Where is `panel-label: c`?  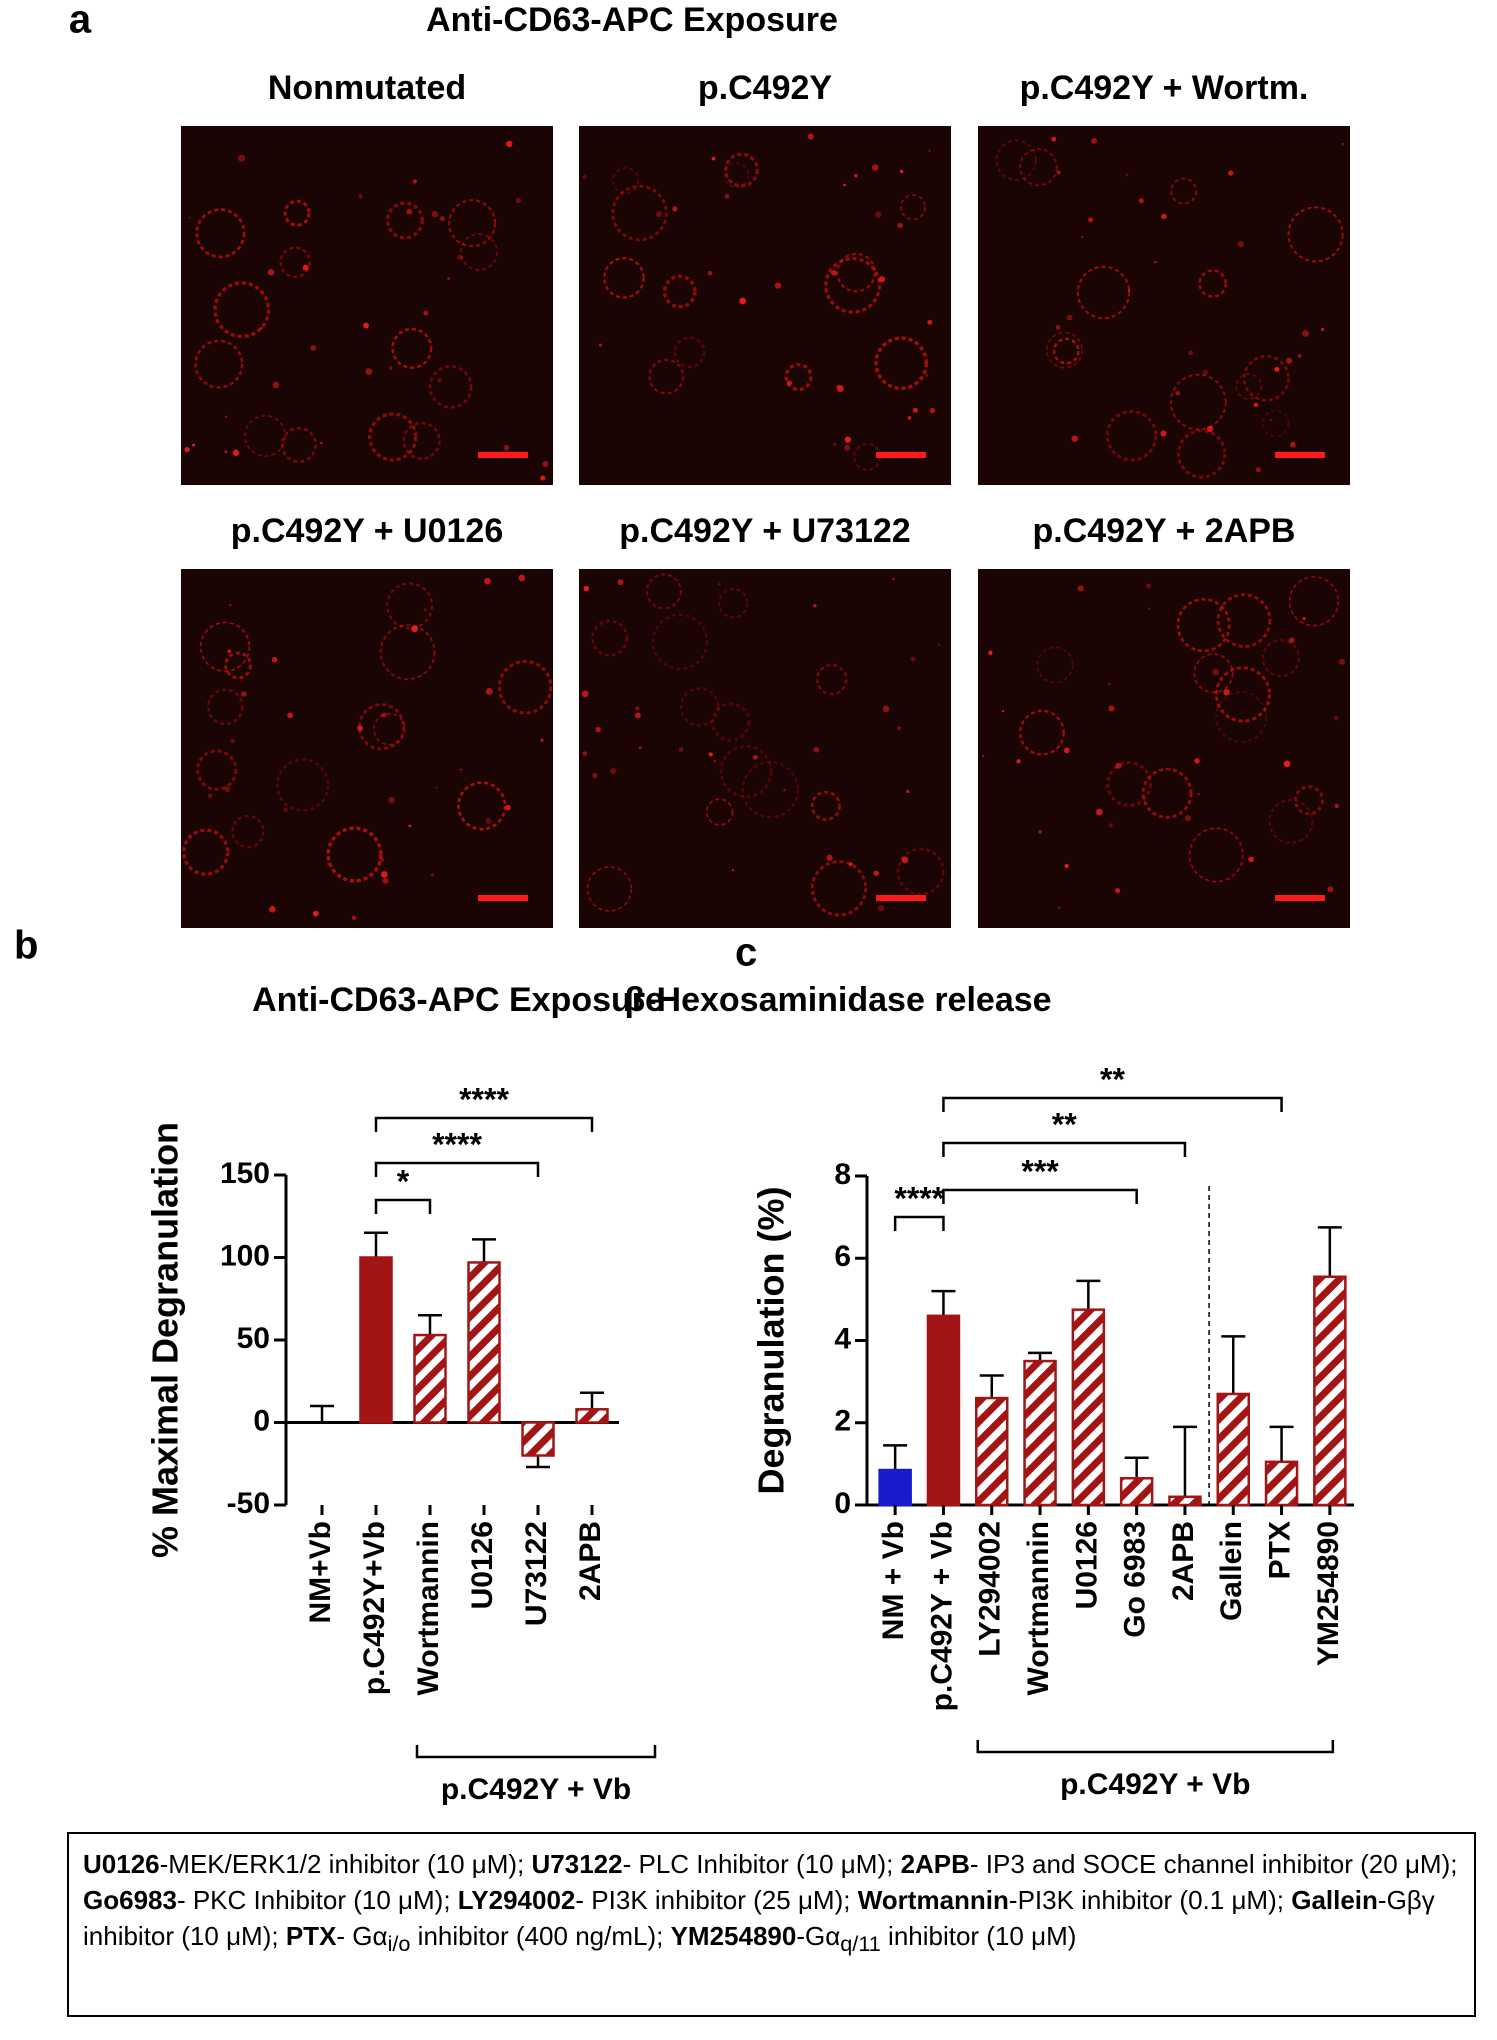 panel-label: c is located at coordinates (746, 953).